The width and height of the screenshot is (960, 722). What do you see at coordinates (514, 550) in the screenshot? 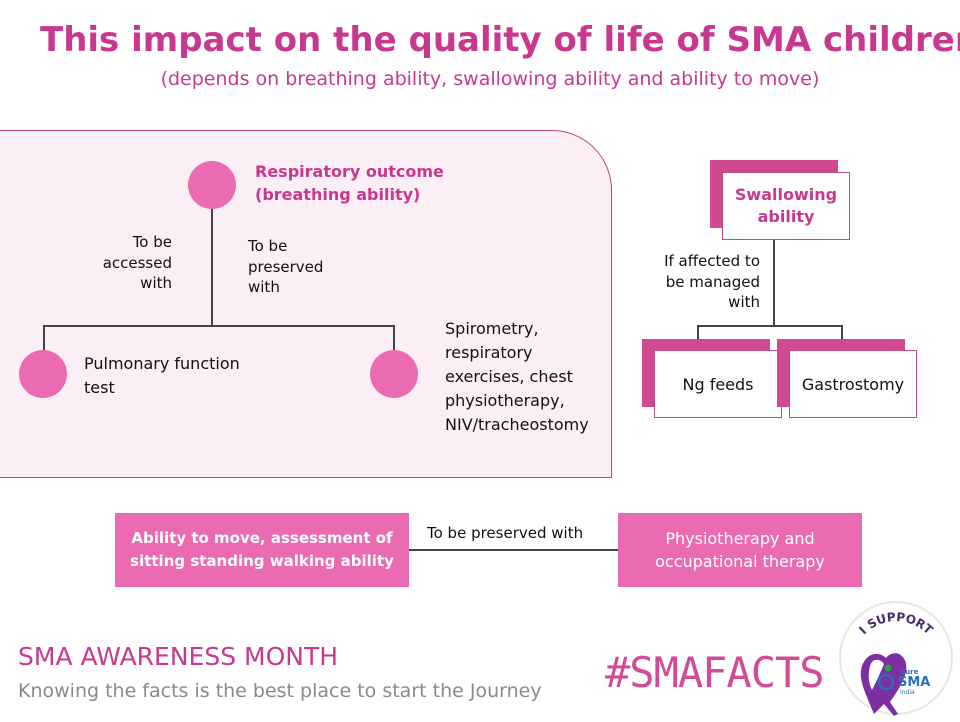
I see `movement-connector-line` at bounding box center [514, 550].